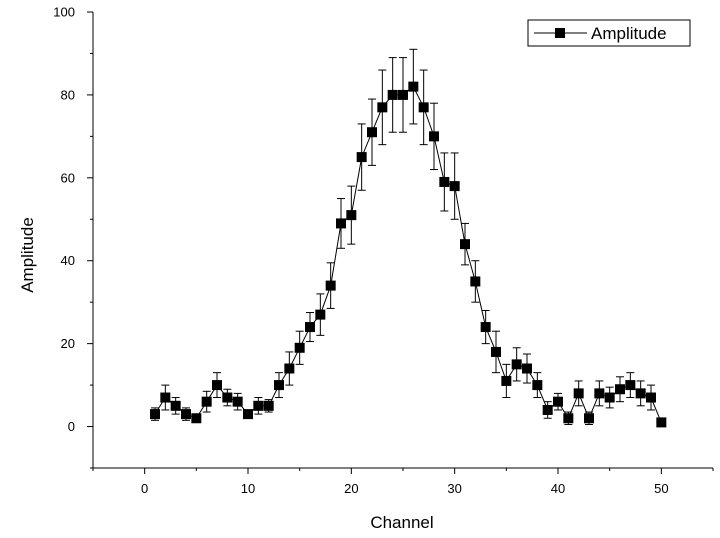 This screenshot has height=538, width=720. What do you see at coordinates (68, 260) in the screenshot?
I see `y-tick-label: 40` at bounding box center [68, 260].